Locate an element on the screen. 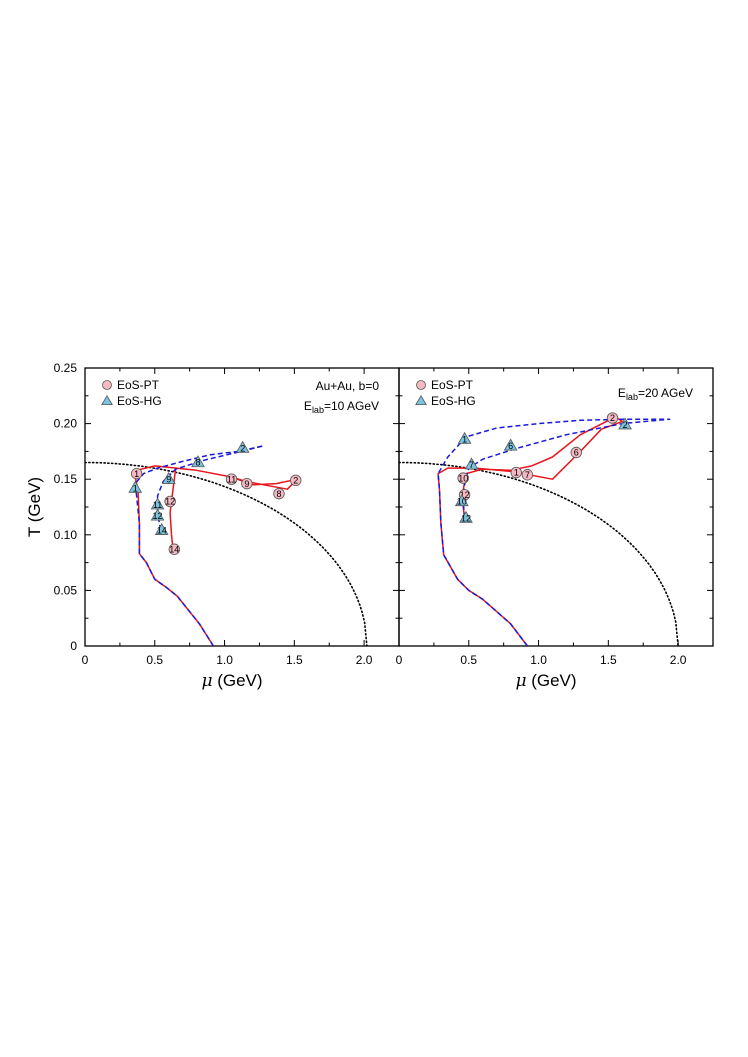  marker-eos-hg: 6 is located at coordinates (510, 444).